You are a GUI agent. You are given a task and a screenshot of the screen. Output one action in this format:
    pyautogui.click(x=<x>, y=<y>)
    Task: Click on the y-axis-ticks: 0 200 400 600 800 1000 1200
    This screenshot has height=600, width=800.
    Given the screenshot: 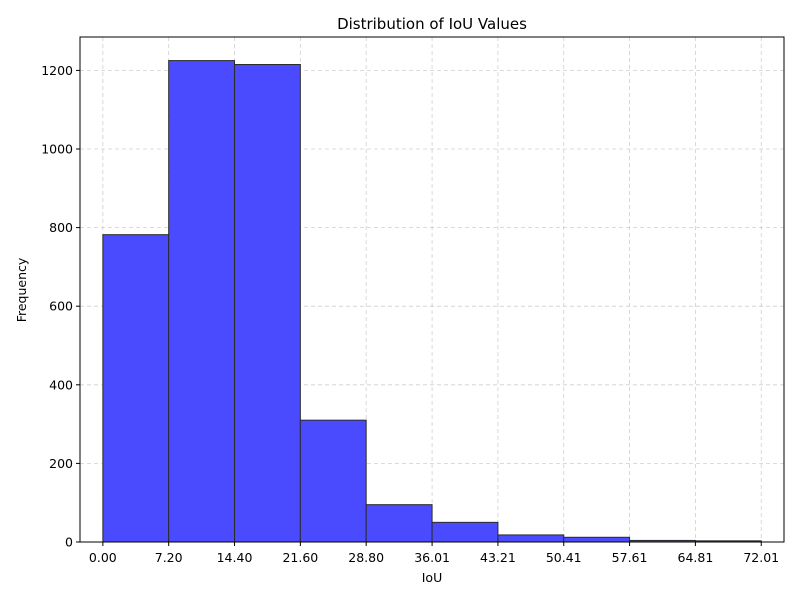 What is the action you would take?
    pyautogui.click(x=60, y=306)
    